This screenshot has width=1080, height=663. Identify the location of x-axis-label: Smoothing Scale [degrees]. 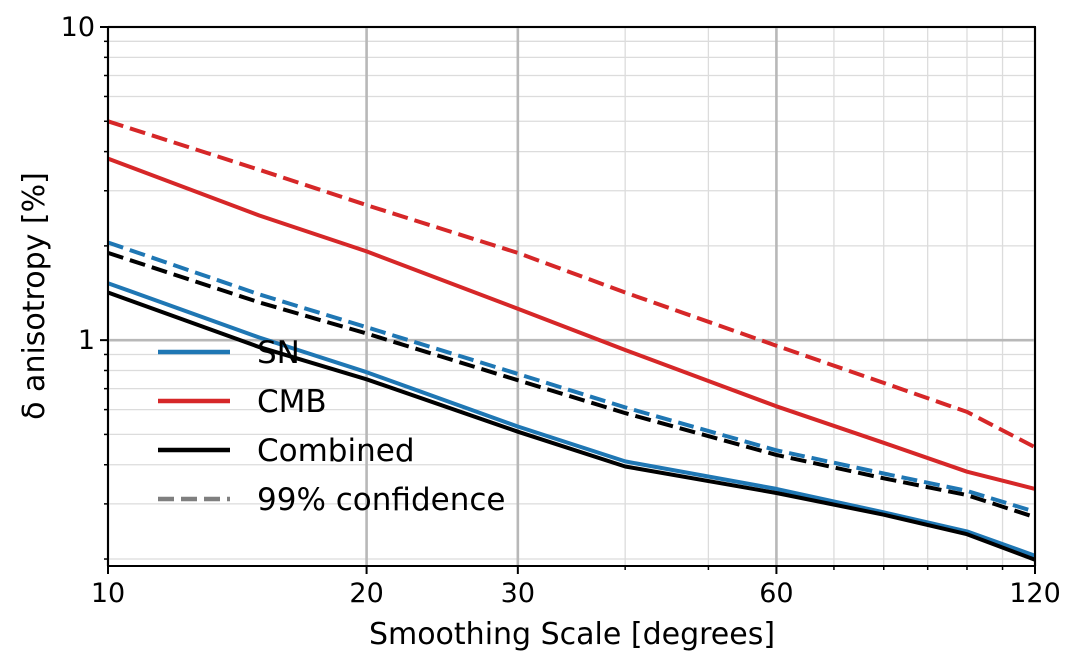
(572, 634).